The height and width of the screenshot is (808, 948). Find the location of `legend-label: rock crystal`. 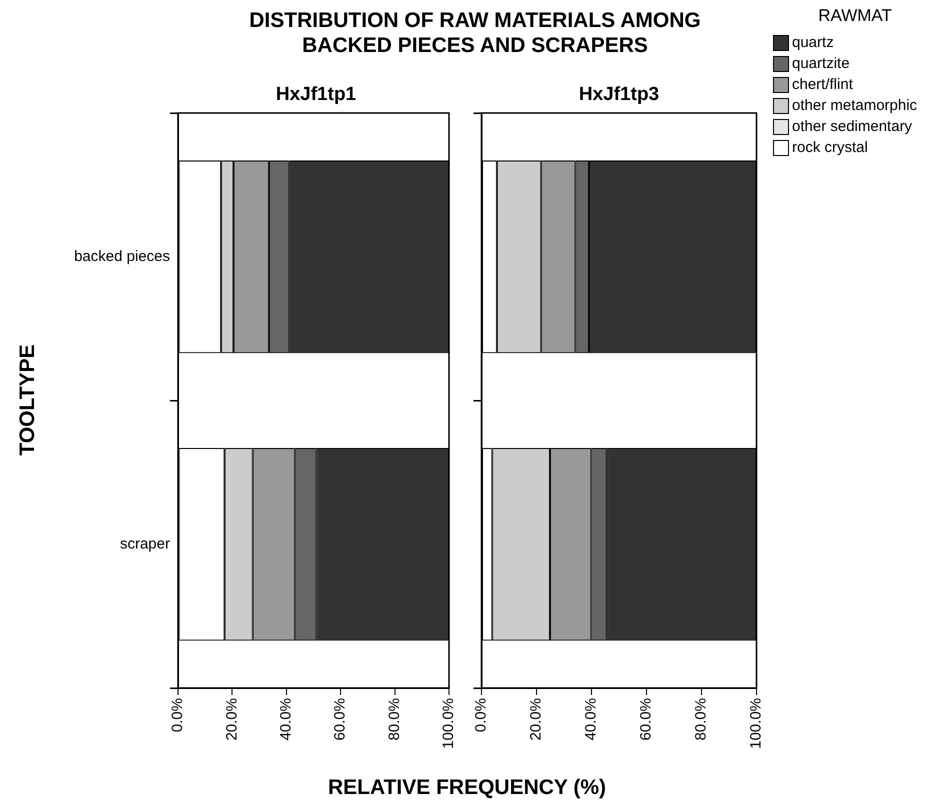

legend-label: rock crystal is located at coordinates (830, 147).